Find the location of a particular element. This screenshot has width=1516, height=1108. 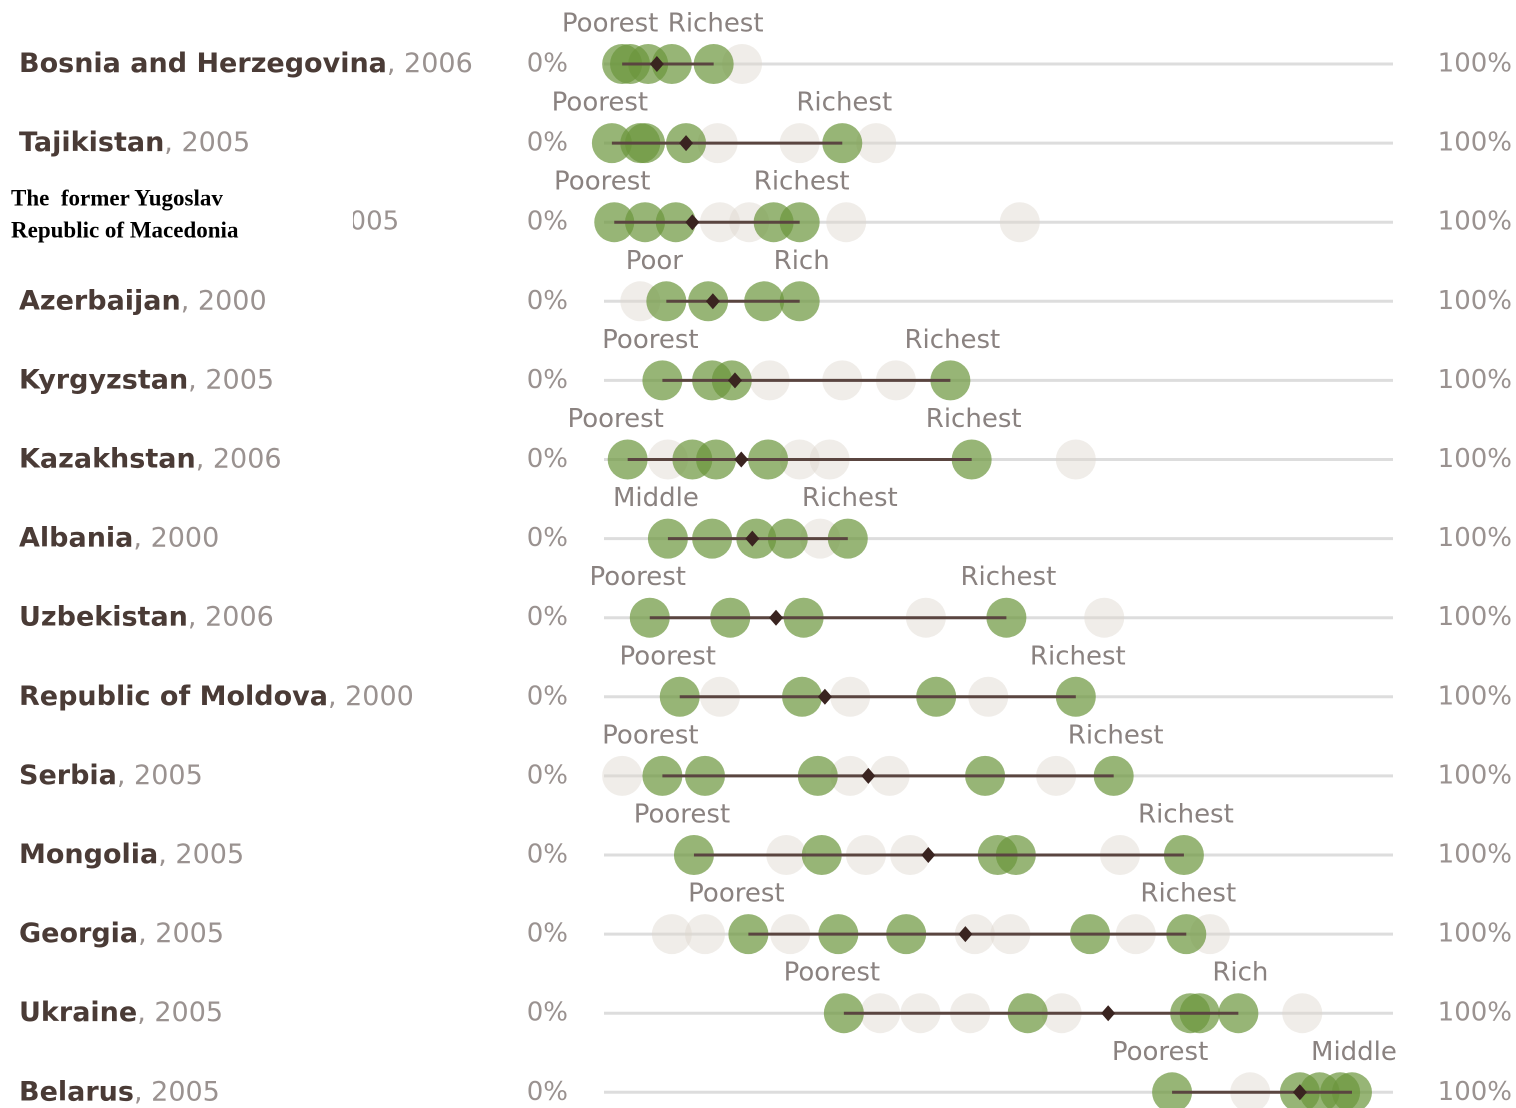

country-label: Kyrgyzstan is located at coordinates (103, 379).